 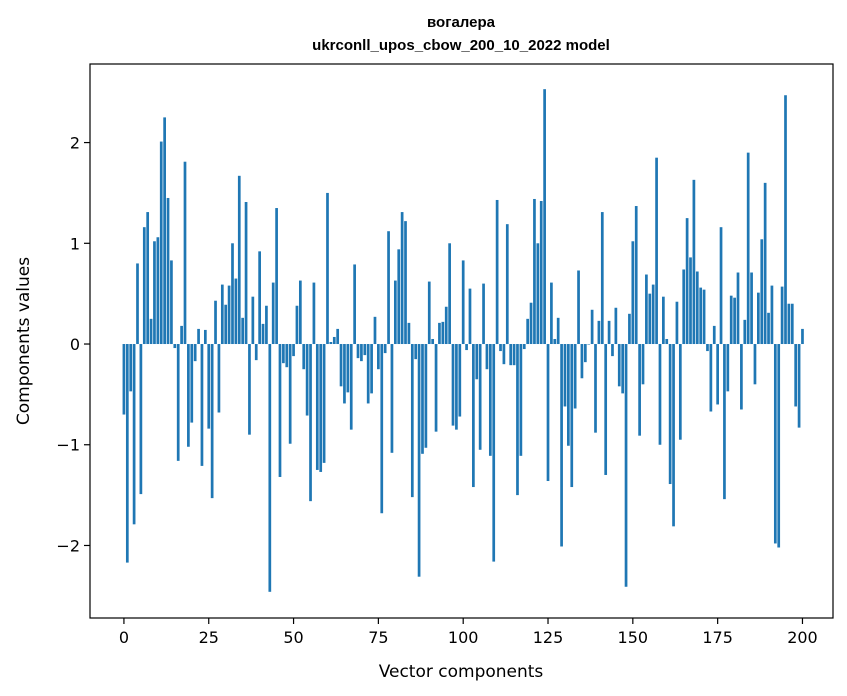 I want to click on x-tick-label: 25, so click(x=209, y=637).